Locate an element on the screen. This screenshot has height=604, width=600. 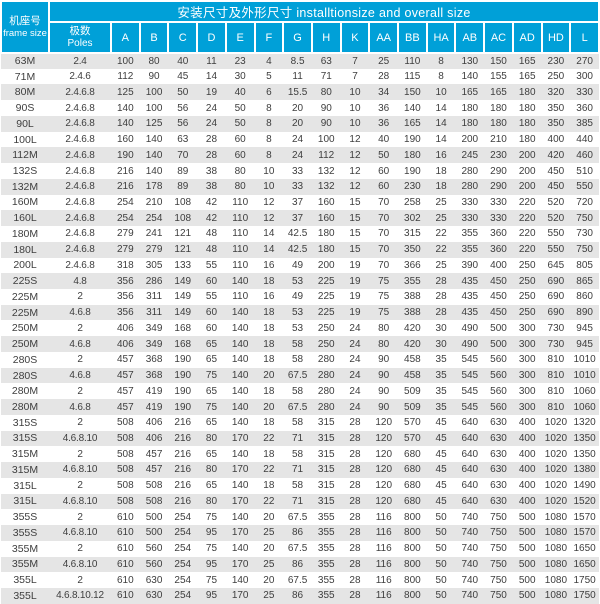
dim-cell-G: 53 is located at coordinates (298, 313).